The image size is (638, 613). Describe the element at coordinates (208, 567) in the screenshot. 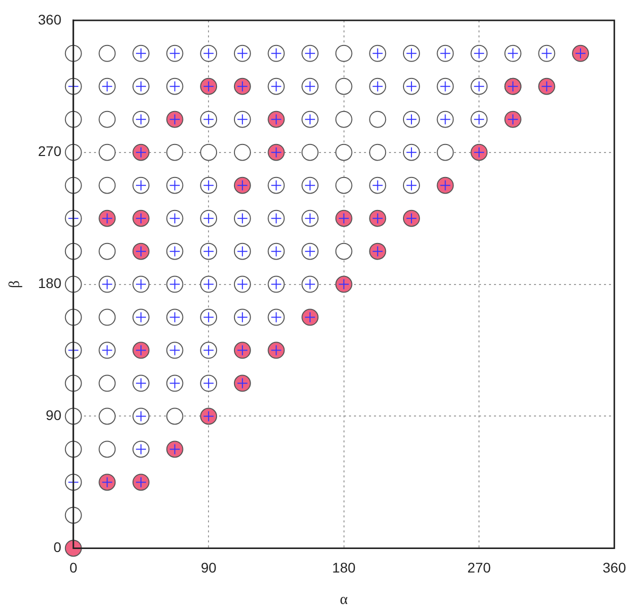

I see `x-tick-label: 90` at that location.